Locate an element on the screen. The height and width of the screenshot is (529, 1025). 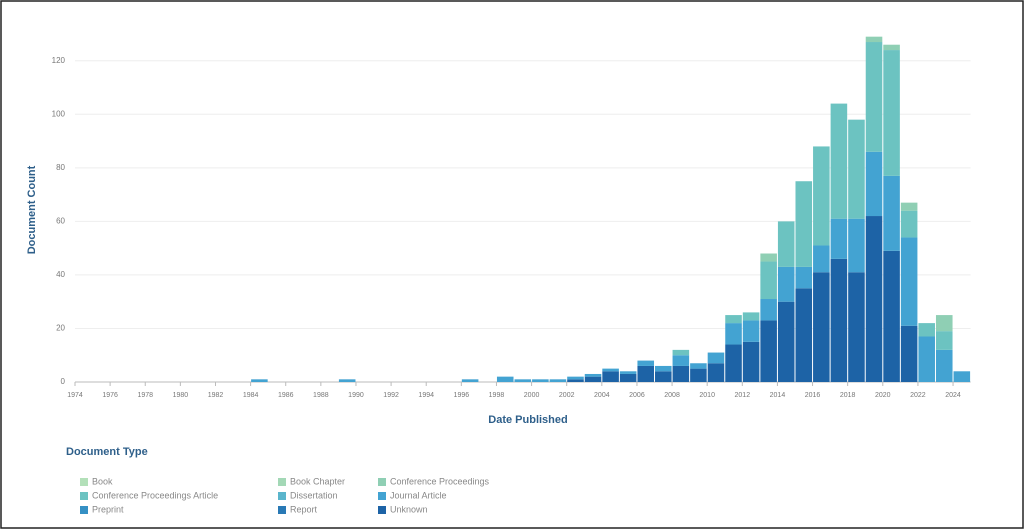
legend-label: Report is located at coordinates (304, 509).